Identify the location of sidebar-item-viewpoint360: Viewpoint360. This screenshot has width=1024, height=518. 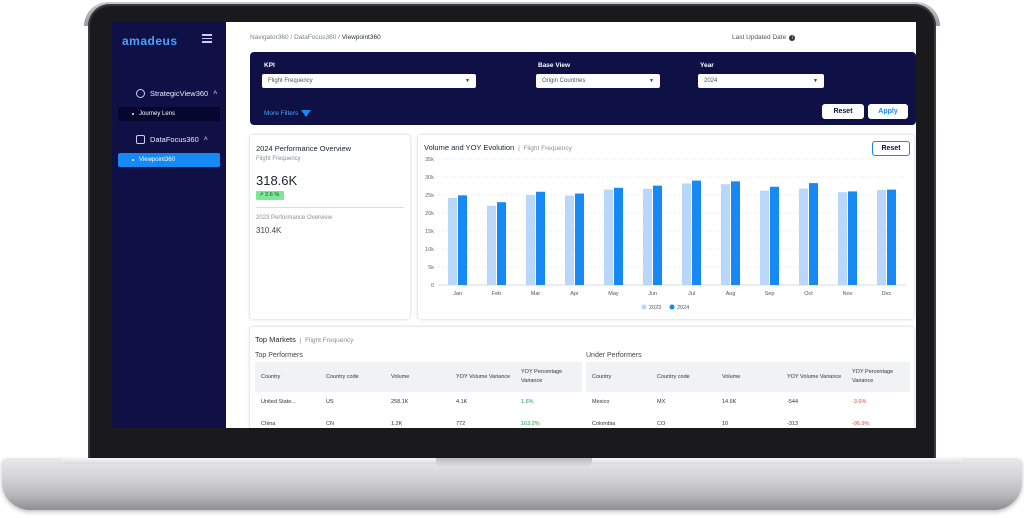
(169, 160).